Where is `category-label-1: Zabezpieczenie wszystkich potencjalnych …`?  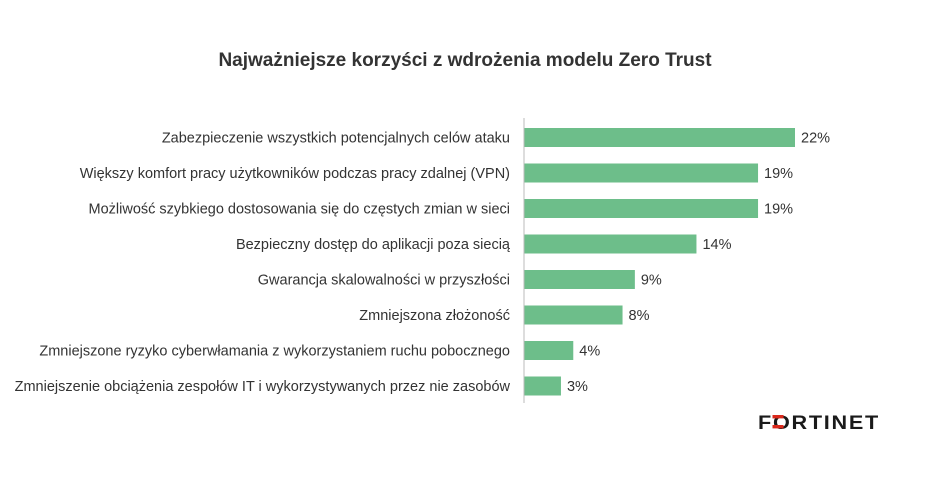
category-label-1: Zabezpieczenie wszystkich potencjalnych … is located at coordinates (336, 139).